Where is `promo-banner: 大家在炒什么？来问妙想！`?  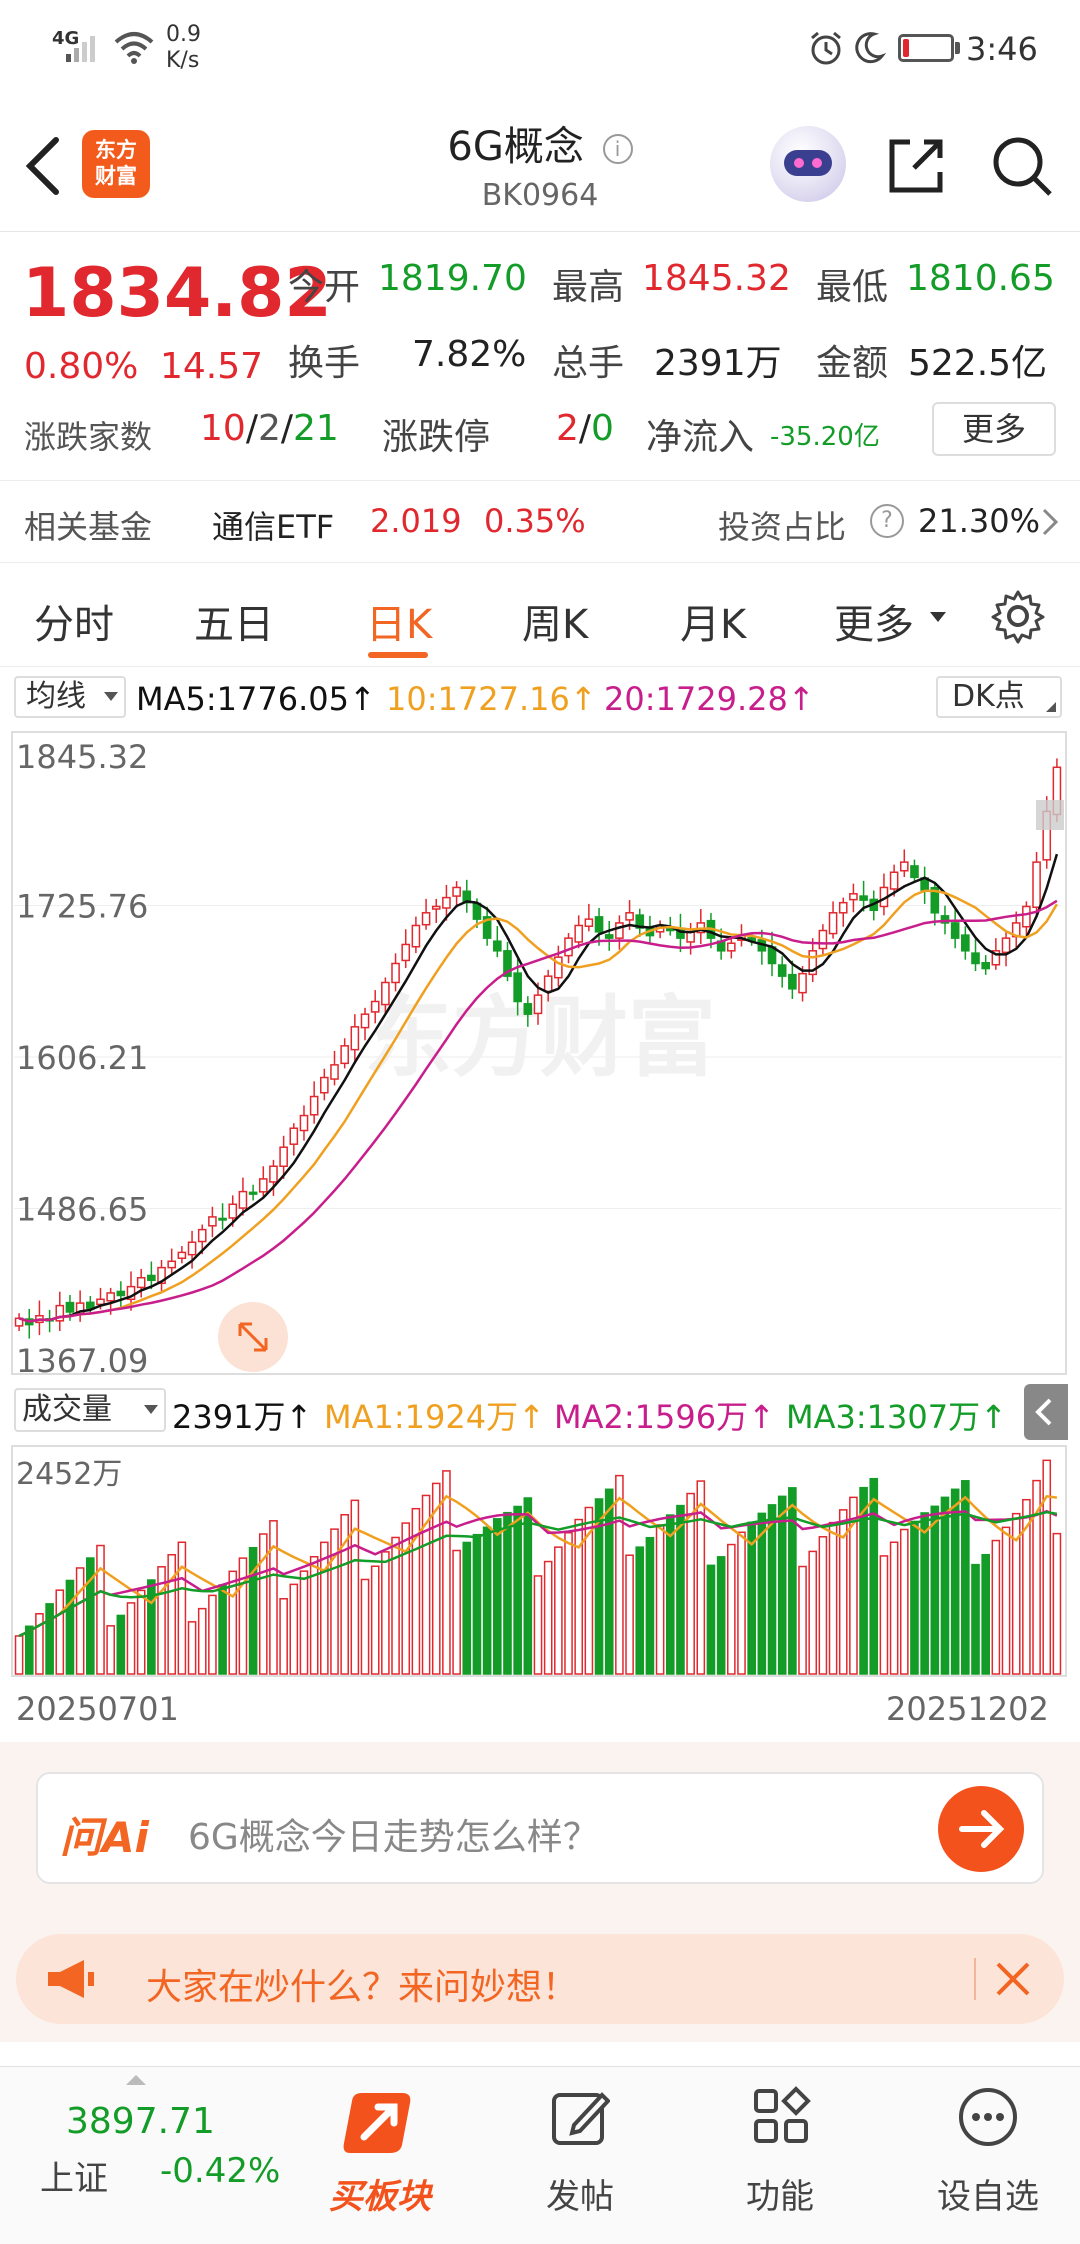 promo-banner: 大家在炒什么？来问妙想！ is located at coordinates (540, 1979).